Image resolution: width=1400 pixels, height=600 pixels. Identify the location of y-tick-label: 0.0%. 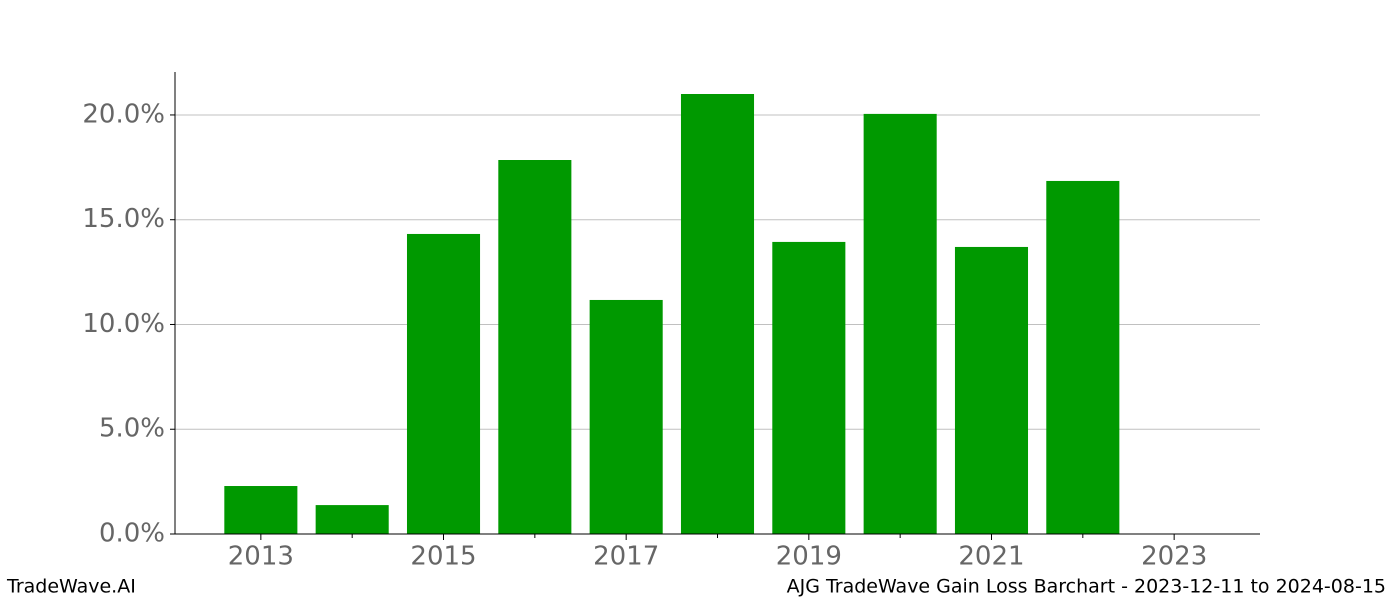
(132, 534).